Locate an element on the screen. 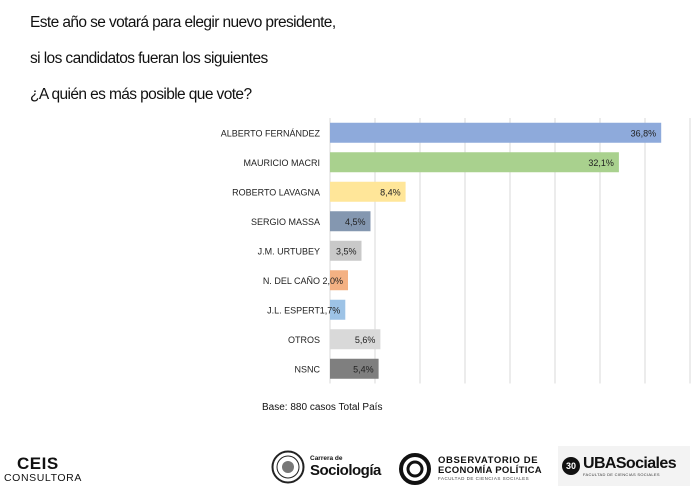 This screenshot has width=691, height=491. observatorio-ring-icon is located at coordinates (415, 469).